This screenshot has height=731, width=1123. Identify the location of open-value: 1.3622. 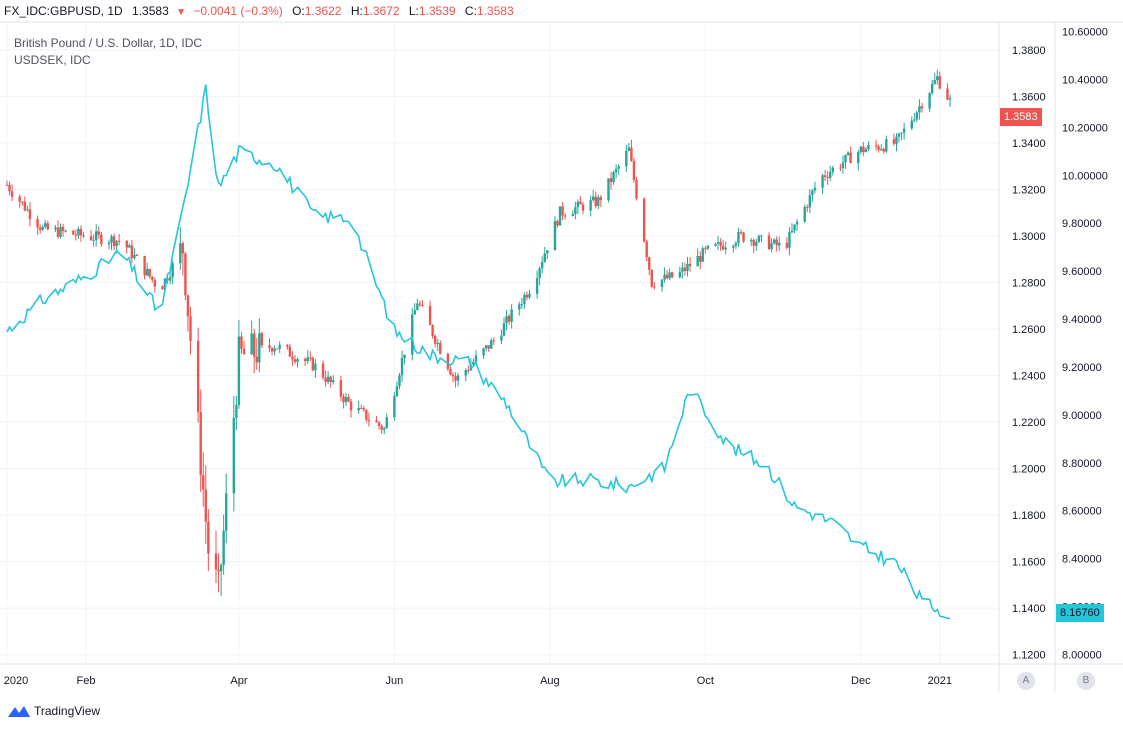
(323, 11).